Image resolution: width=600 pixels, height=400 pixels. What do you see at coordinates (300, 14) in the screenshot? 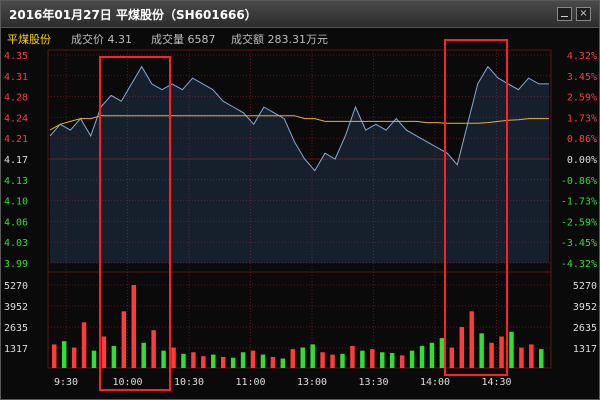
I see `title-bar: 2016年01月27日 平煤股份（SH601666） ×` at bounding box center [300, 14].